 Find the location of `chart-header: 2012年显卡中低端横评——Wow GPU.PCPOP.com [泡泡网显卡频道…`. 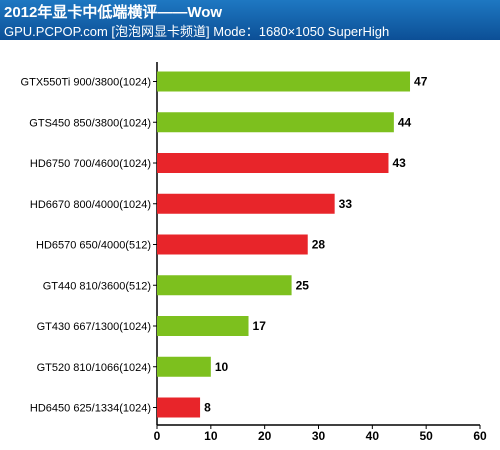

chart-header: 2012年显卡中低端横评——Wow GPU.PCPOP.com [泡泡网显卡频道… is located at coordinates (250, 20).